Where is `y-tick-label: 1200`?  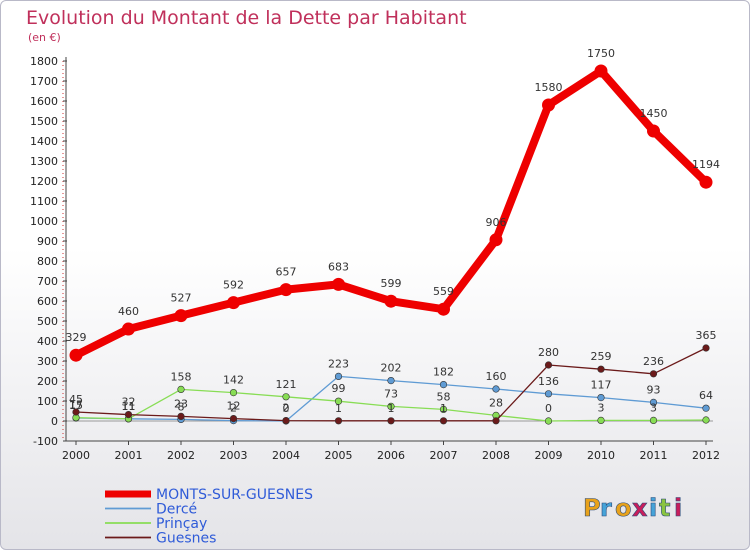
y-tick-label: 1200 is located at coordinates (44, 181).